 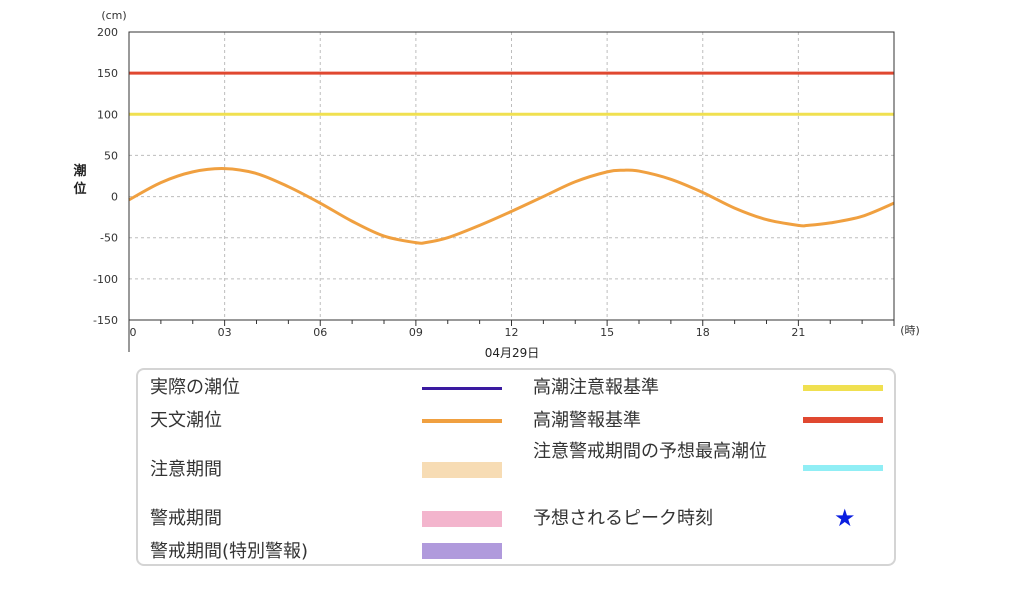 I want to click on y-label-char: 潮, so click(x=79, y=171).